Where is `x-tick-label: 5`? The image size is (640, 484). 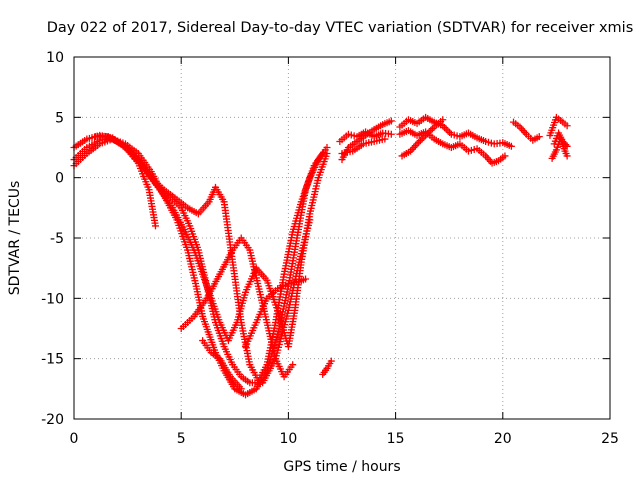
x-tick-label: 5 is located at coordinates (181, 439).